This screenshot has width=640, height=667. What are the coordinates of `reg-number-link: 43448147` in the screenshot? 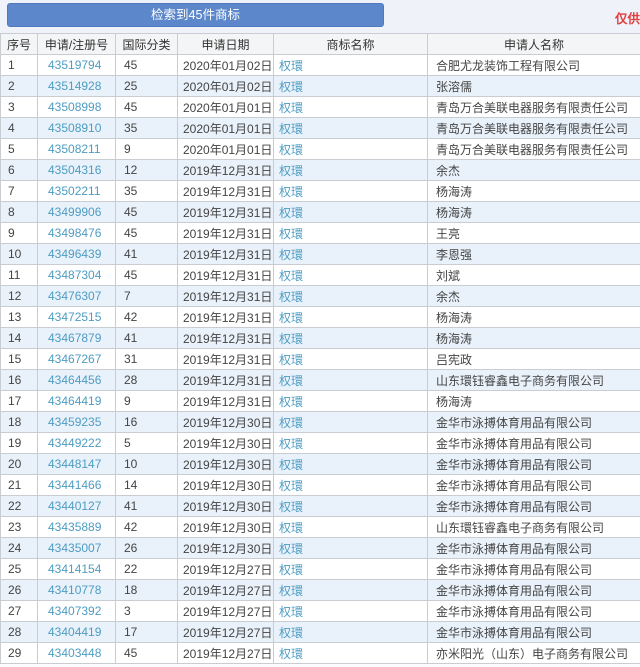 It's located at (75, 464).